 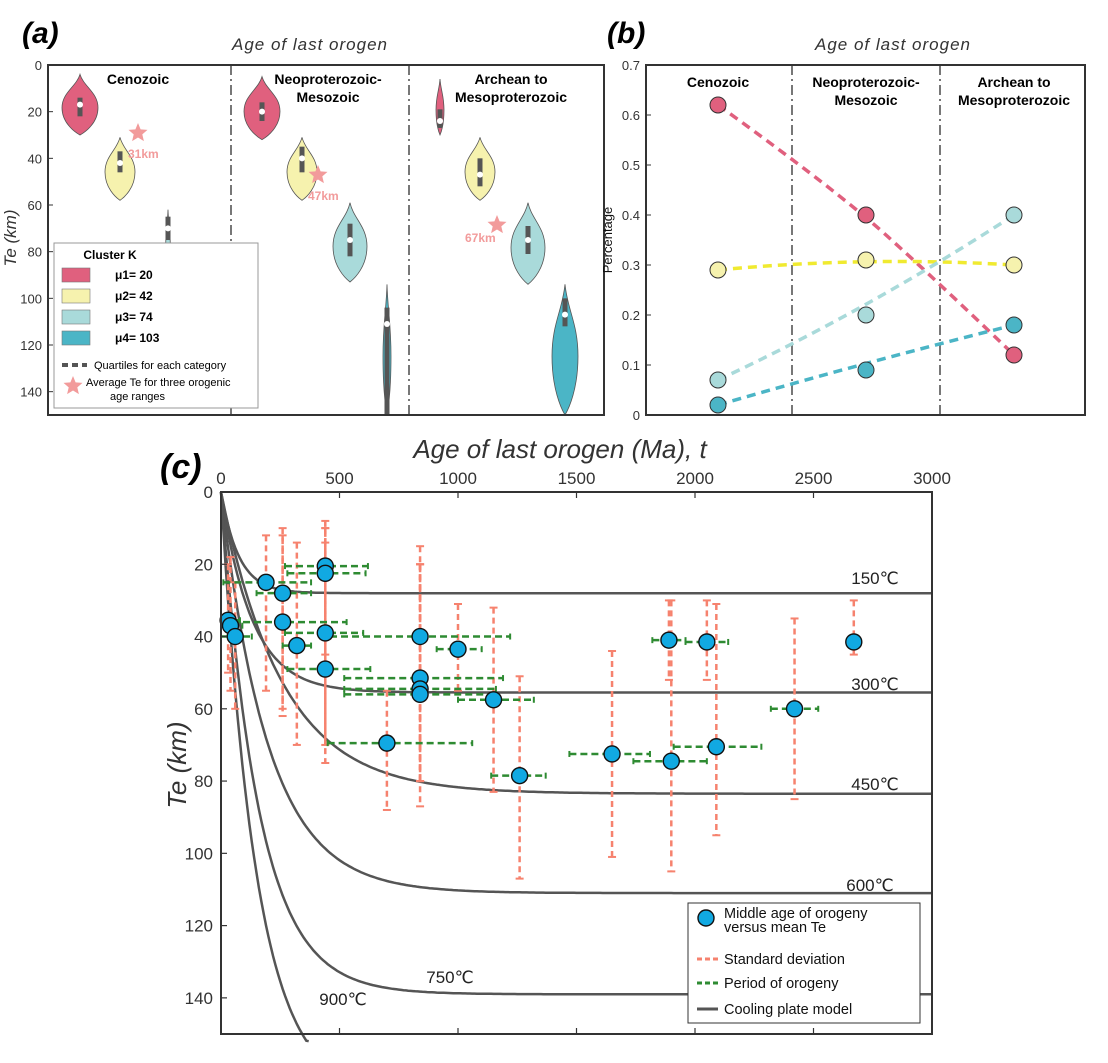 I want to click on group-header: Neoproterozoic- Mesozoic, so click(x=328, y=88).